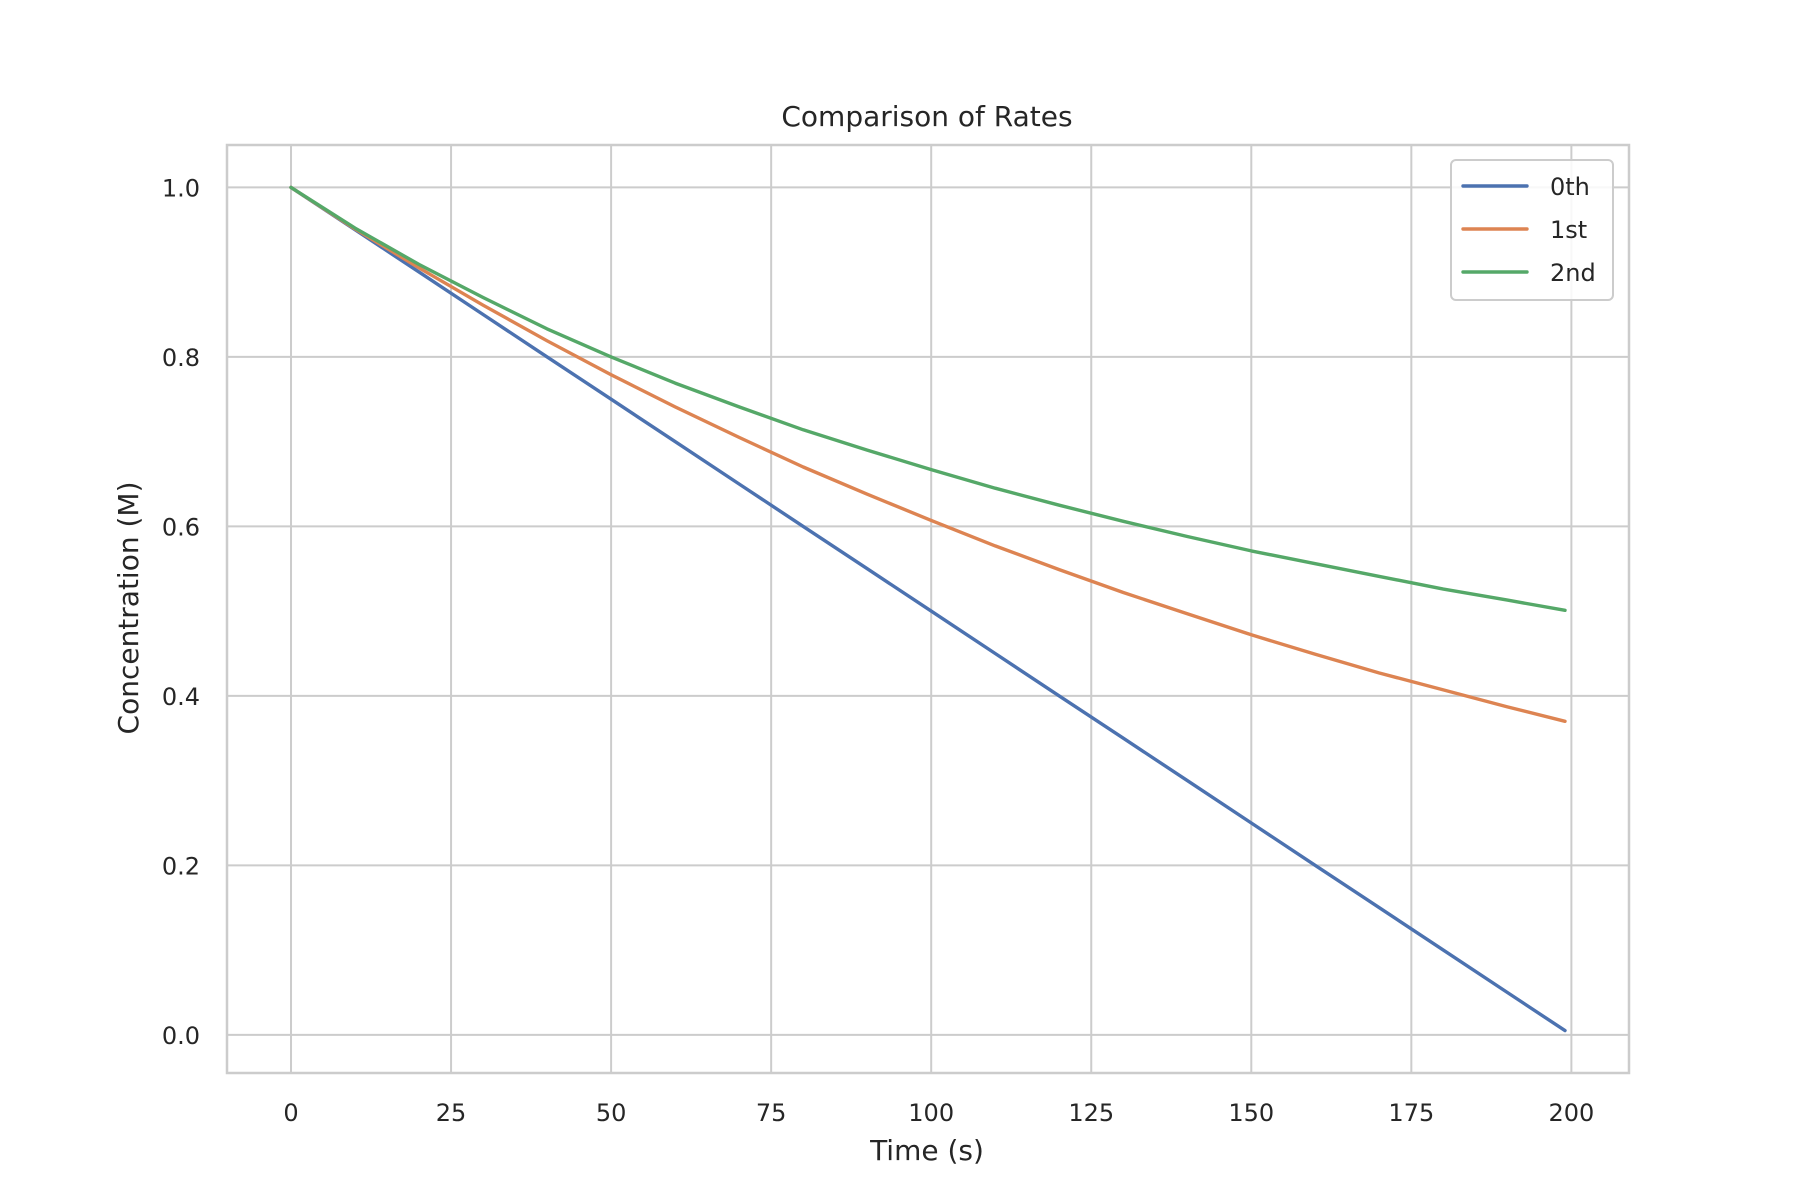 The image size is (1800, 1200). I want to click on y-tick-label: 0.6, so click(181, 527).